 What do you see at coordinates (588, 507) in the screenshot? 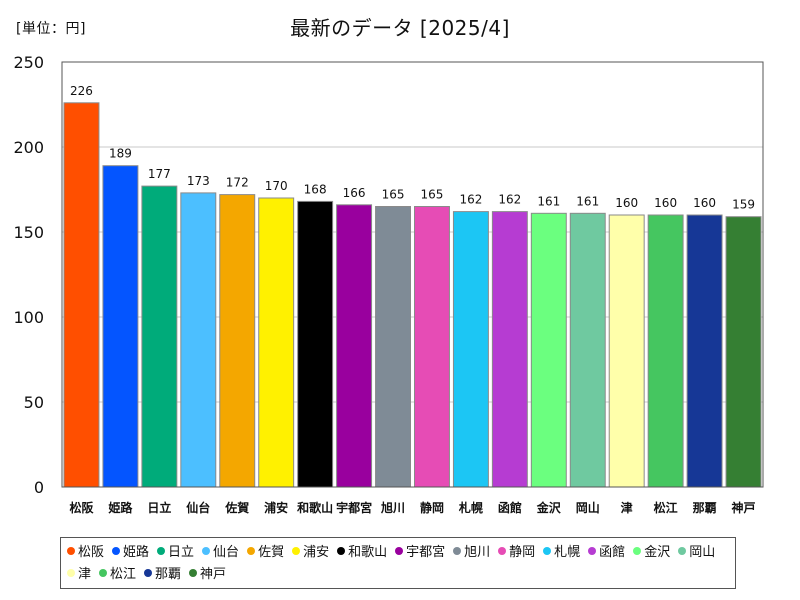
I see `x-tick-label: 岡山` at bounding box center [588, 507].